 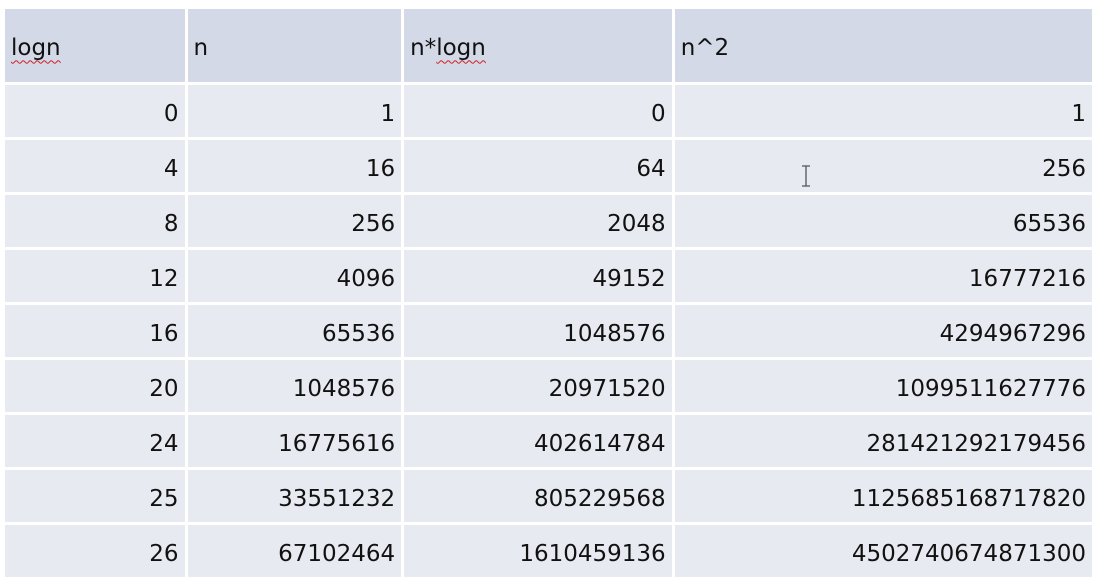 I want to click on header-cell-n-squared: n^2, so click(x=883, y=45).